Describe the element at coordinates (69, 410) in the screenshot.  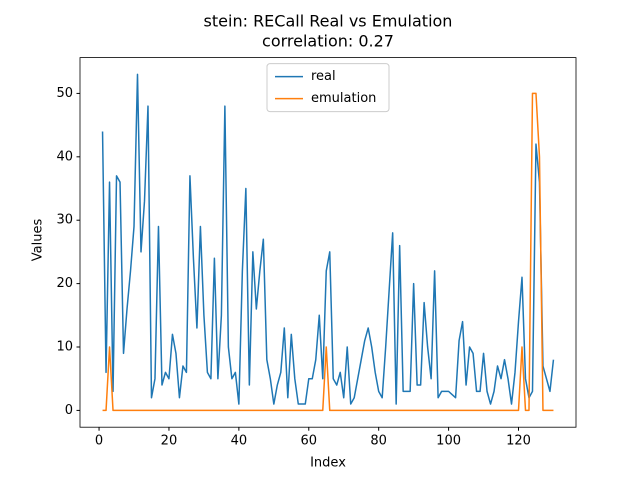
I see `y-tick-label: 0` at that location.